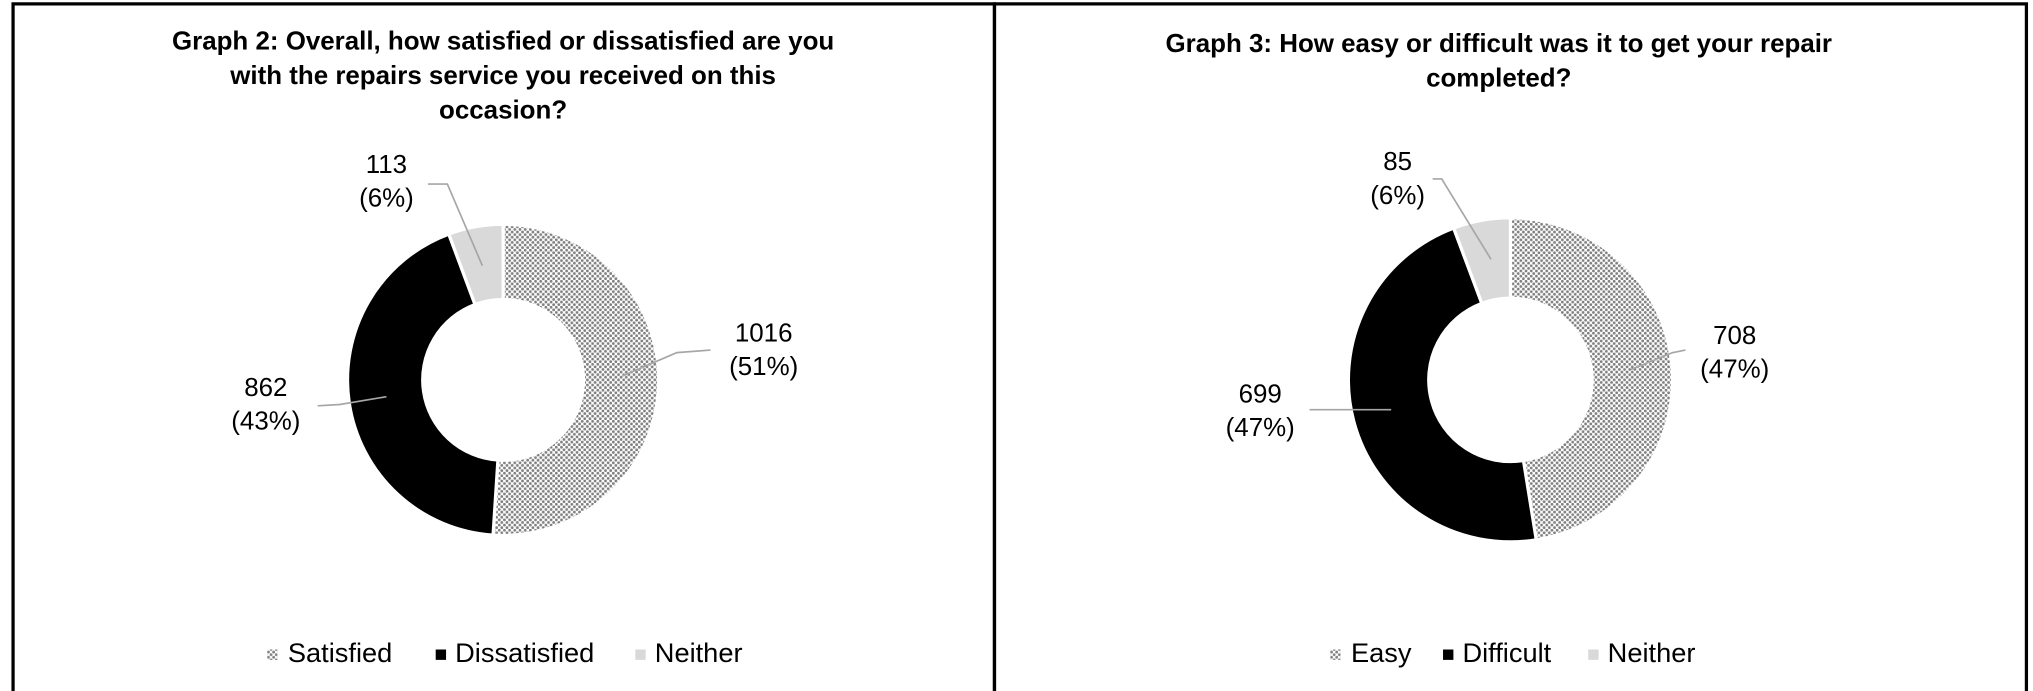  What do you see at coordinates (1381, 652) in the screenshot?
I see `legend-label: Easy` at bounding box center [1381, 652].